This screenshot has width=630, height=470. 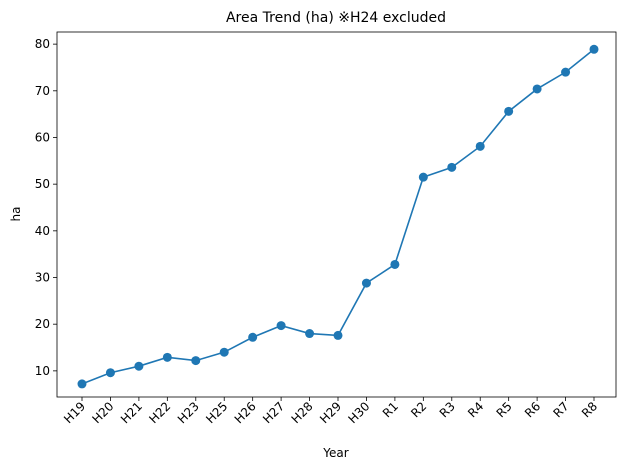 What do you see at coordinates (560, 409) in the screenshot?
I see `x-tick-label: R7` at bounding box center [560, 409].